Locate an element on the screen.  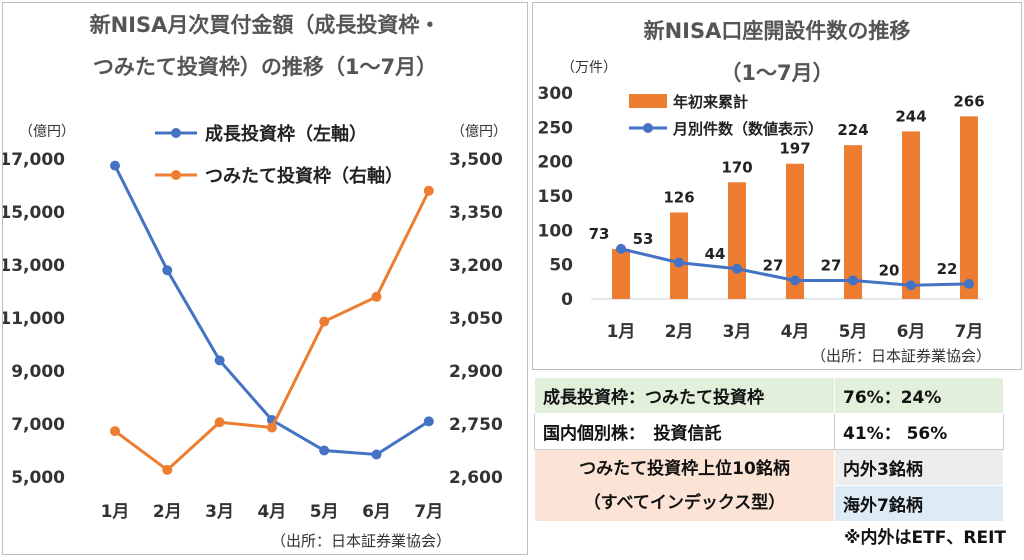
bar-x-tick-label: 2月 is located at coordinates (679, 332).